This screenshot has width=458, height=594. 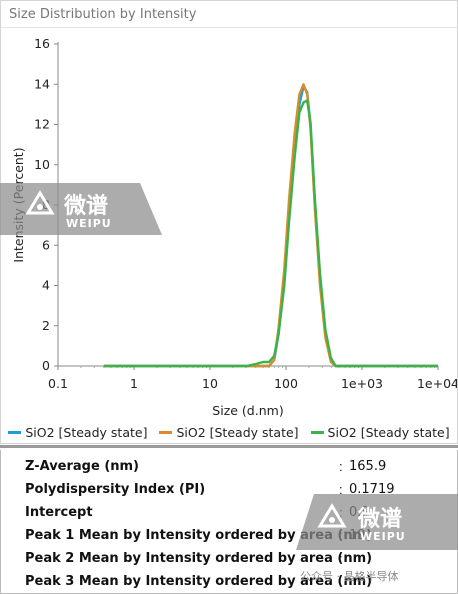 I want to click on y-tick-label: 10, so click(x=42, y=164).